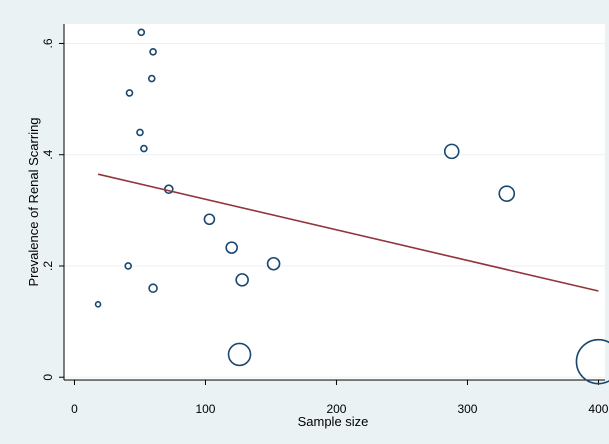 The image size is (609, 444). What do you see at coordinates (48, 377) in the screenshot?
I see `y-tick-label: 0` at bounding box center [48, 377].